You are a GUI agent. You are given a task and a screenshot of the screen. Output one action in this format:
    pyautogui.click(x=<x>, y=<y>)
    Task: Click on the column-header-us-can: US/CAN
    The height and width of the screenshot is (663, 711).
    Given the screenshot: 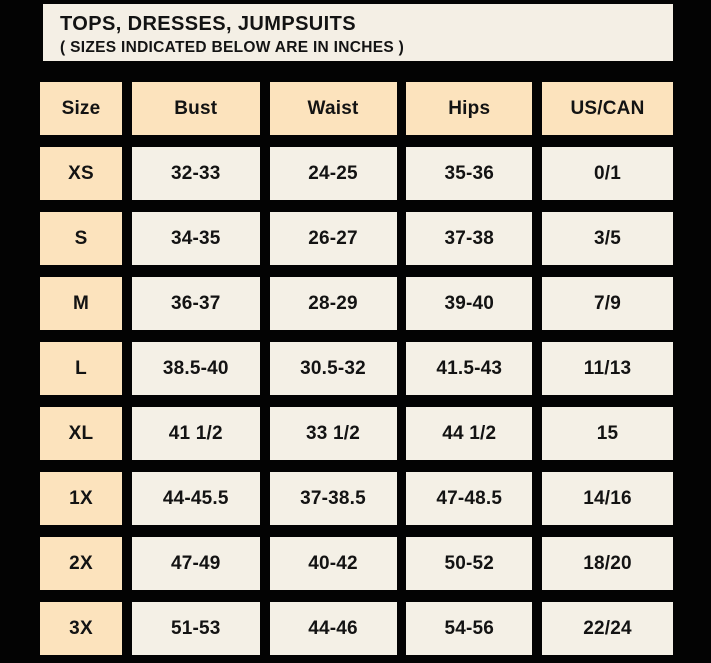 What is the action you would take?
    pyautogui.click(x=607, y=108)
    